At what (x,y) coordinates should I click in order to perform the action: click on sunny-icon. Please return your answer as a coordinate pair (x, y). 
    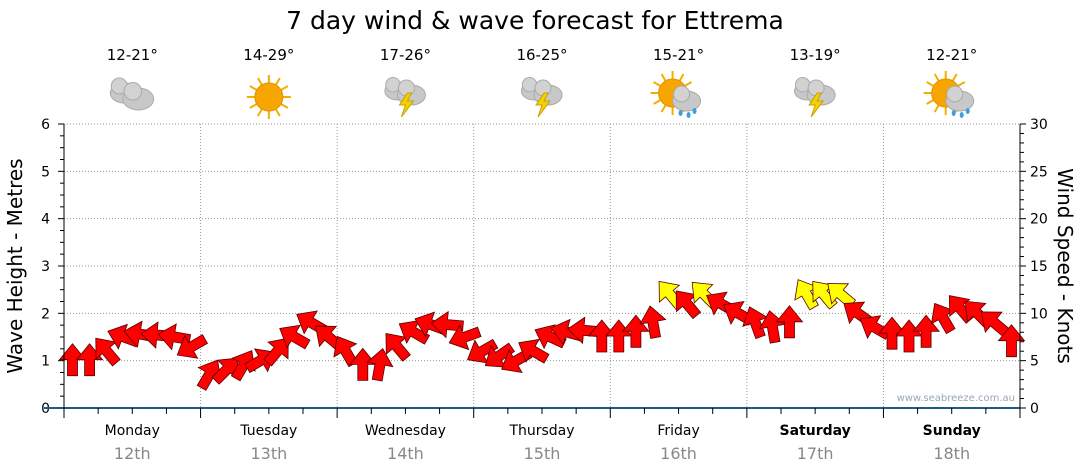
    Looking at the image, I should click on (268, 97).